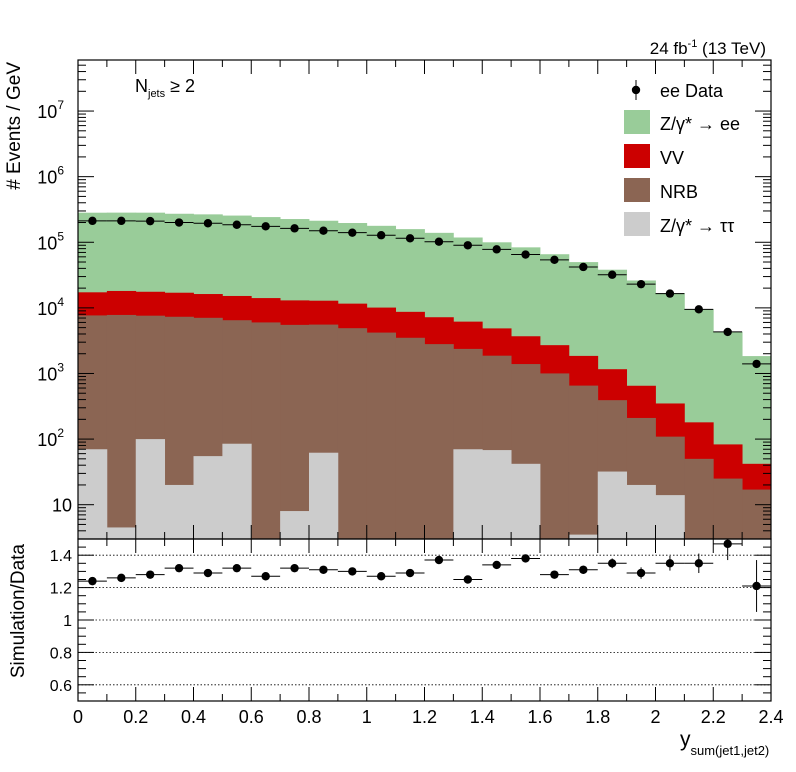  What do you see at coordinates (724, 743) in the screenshot?
I see `x-axis-title: ysum(jet1,jet2)` at bounding box center [724, 743].